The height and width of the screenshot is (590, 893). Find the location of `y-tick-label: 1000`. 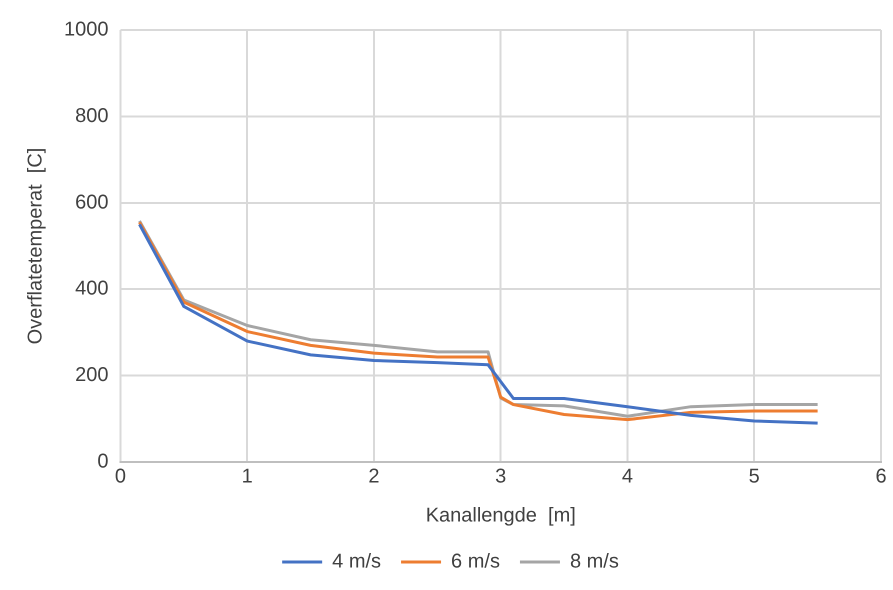

y-tick-label: 1000 is located at coordinates (86, 29).